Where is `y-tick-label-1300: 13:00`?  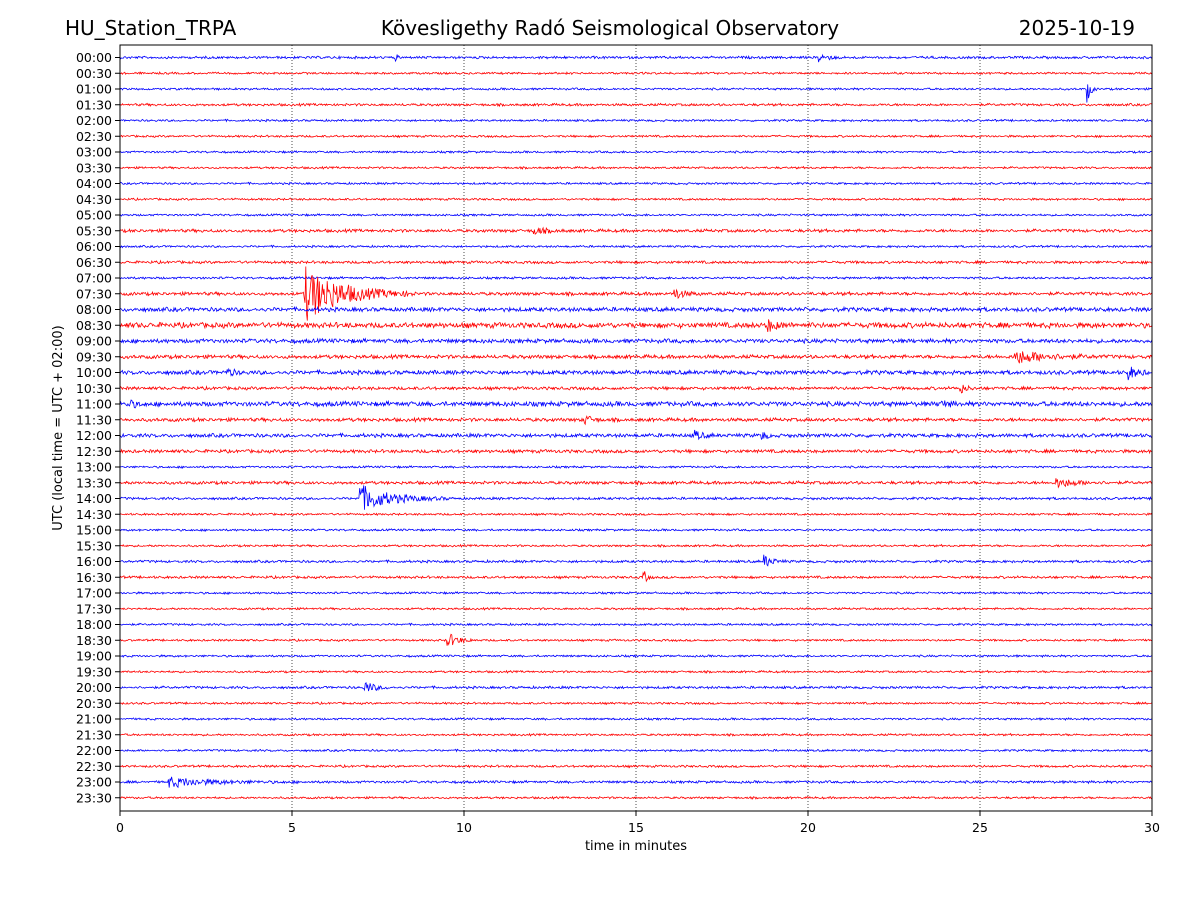
y-tick-label-1300: 13:00 is located at coordinates (94, 467).